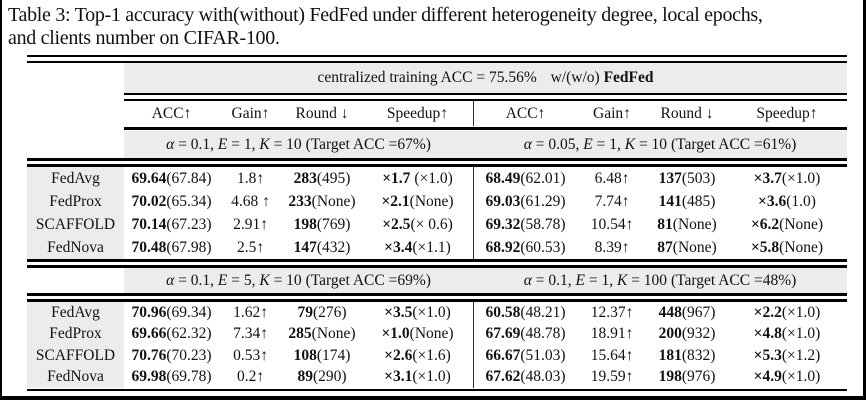 The image size is (866, 400). Describe the element at coordinates (525, 312) in the screenshot. I see `value-cell: 60.58(48.21)` at that location.